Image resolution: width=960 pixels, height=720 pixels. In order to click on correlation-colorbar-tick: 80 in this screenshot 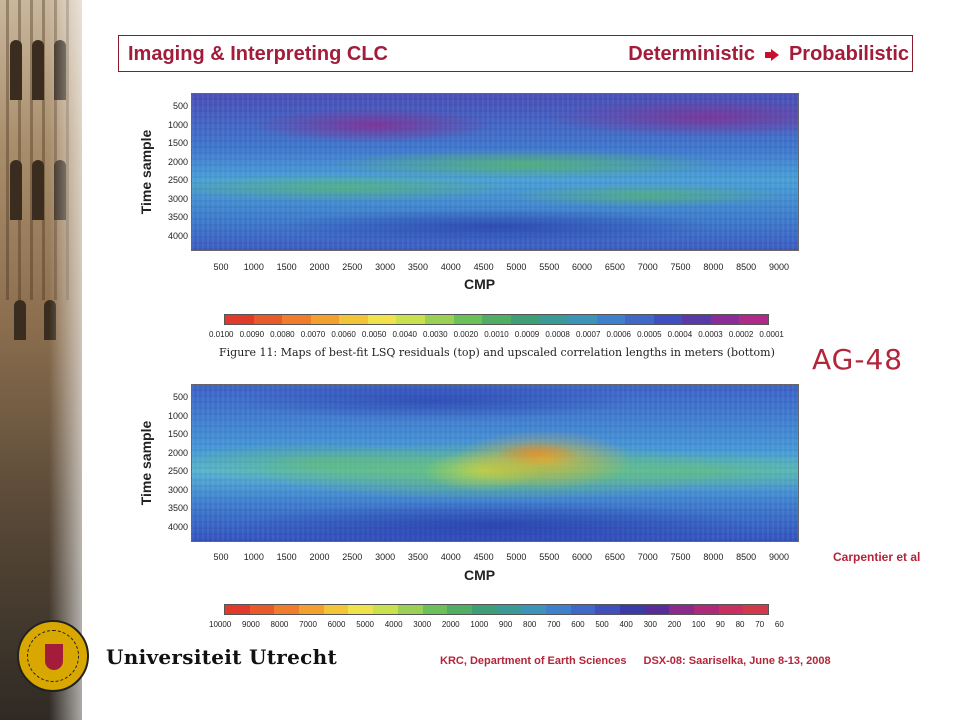, I will do `click(740, 624)`.